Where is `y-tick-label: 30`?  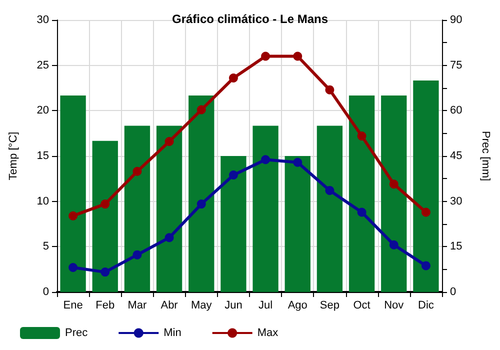 y-tick-label: 30 is located at coordinates (42, 20).